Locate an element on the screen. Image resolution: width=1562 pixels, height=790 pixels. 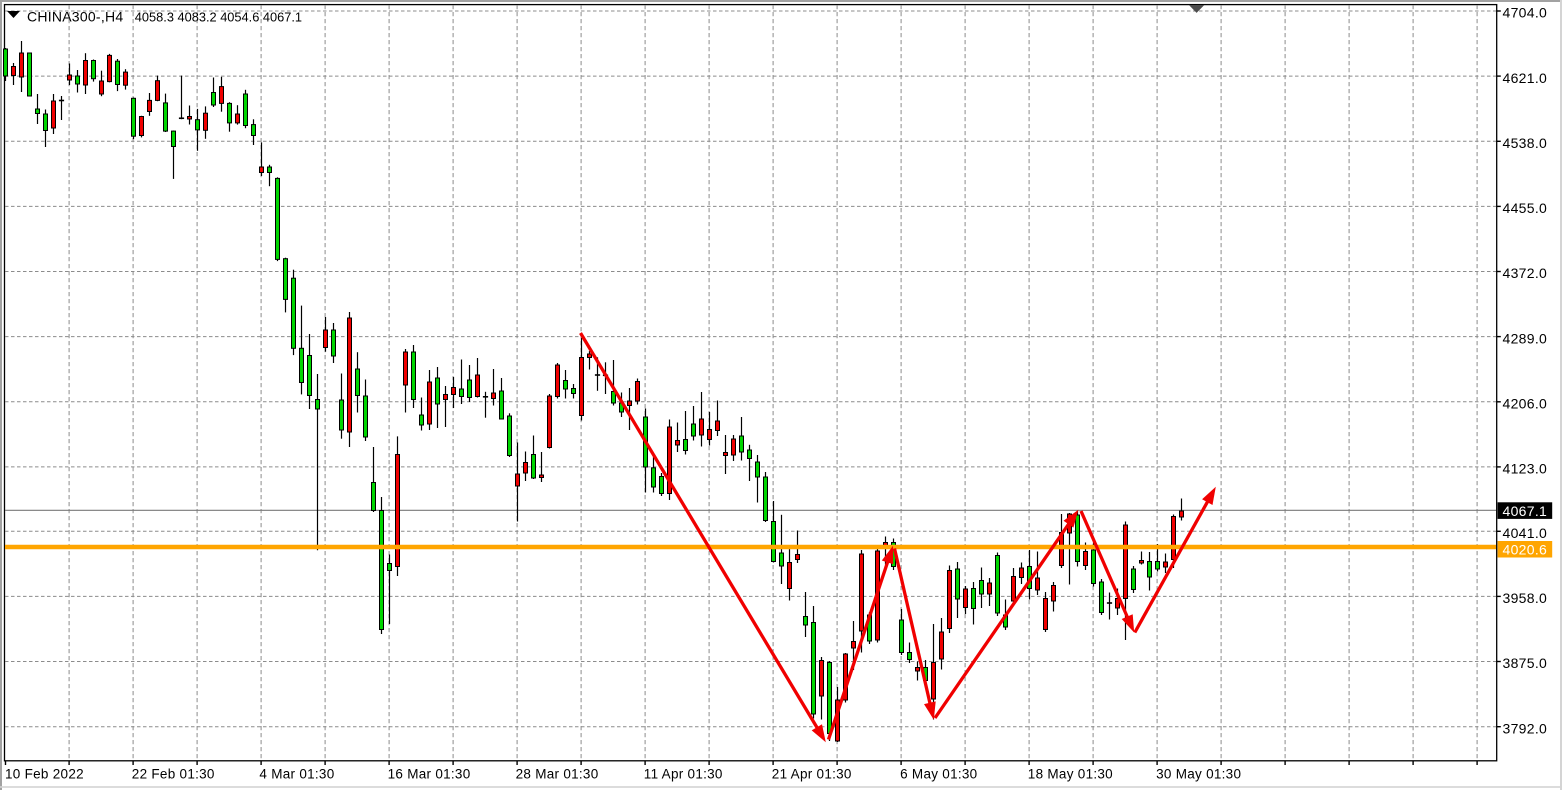
svg-text: 4041.0 is located at coordinates (1525, 533).